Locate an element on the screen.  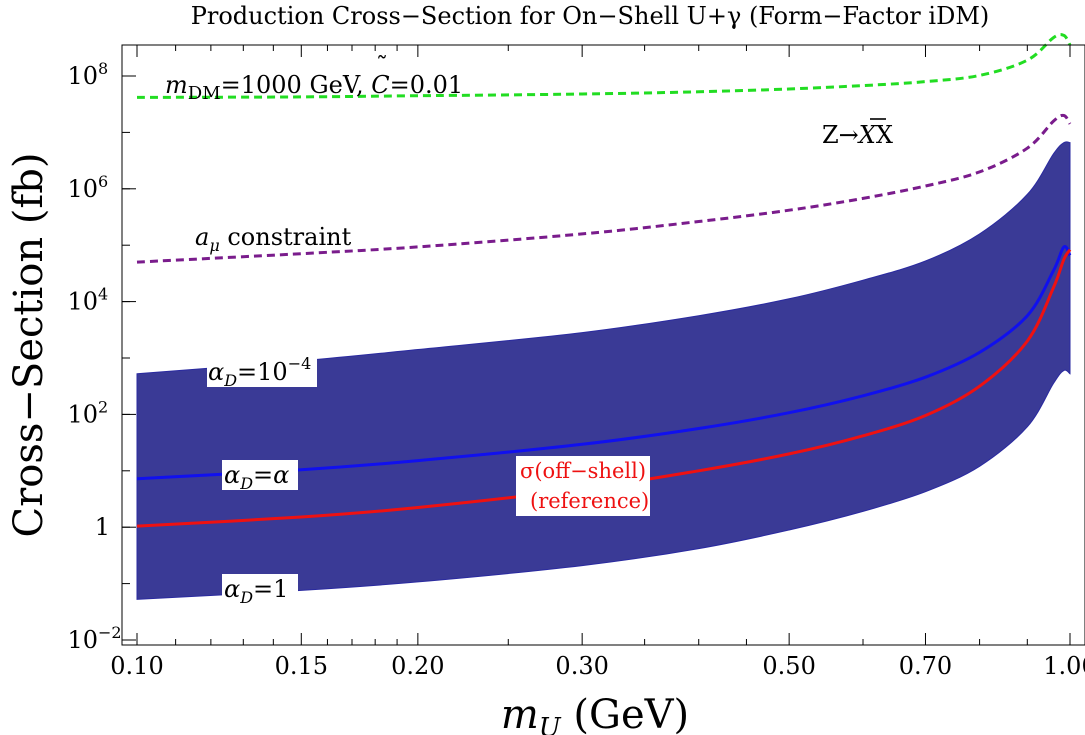
mass-annotation: mDM=1000 GeV, C=0.01 is located at coordinates (314, 87).